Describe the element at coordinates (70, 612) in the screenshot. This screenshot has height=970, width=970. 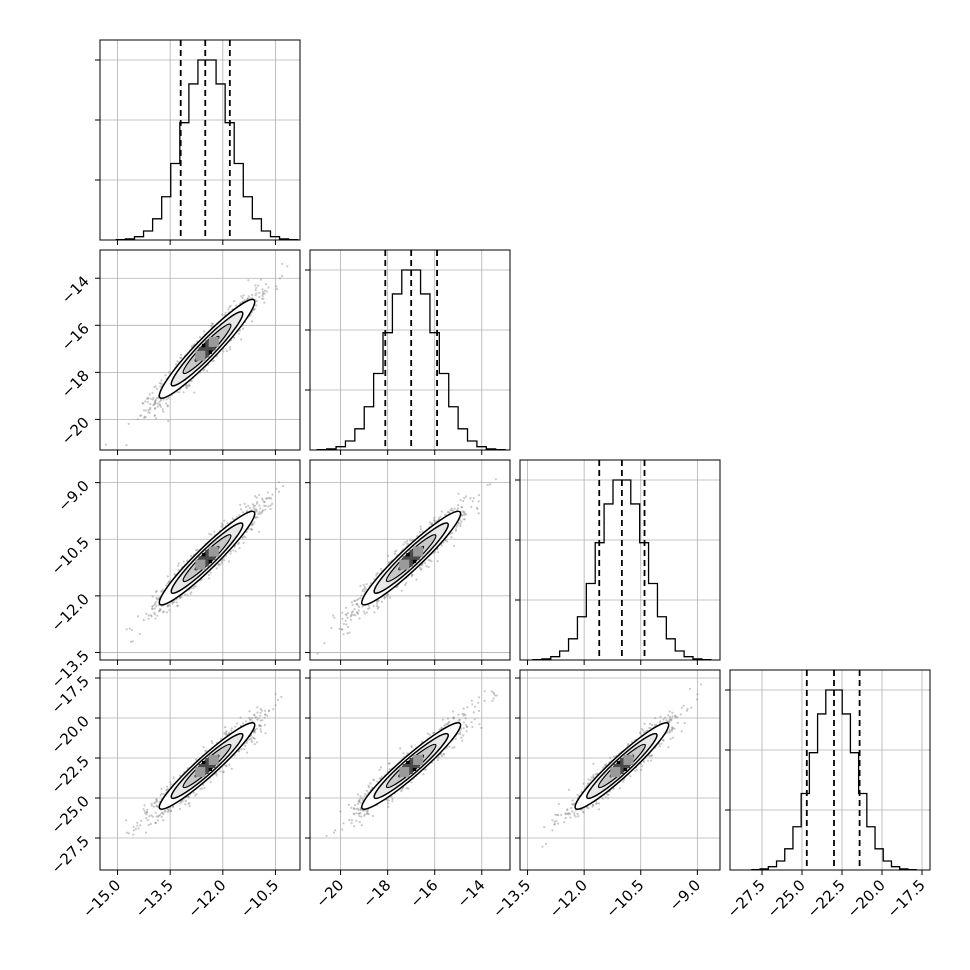
I see `y-tick-label: −12.0` at that location.